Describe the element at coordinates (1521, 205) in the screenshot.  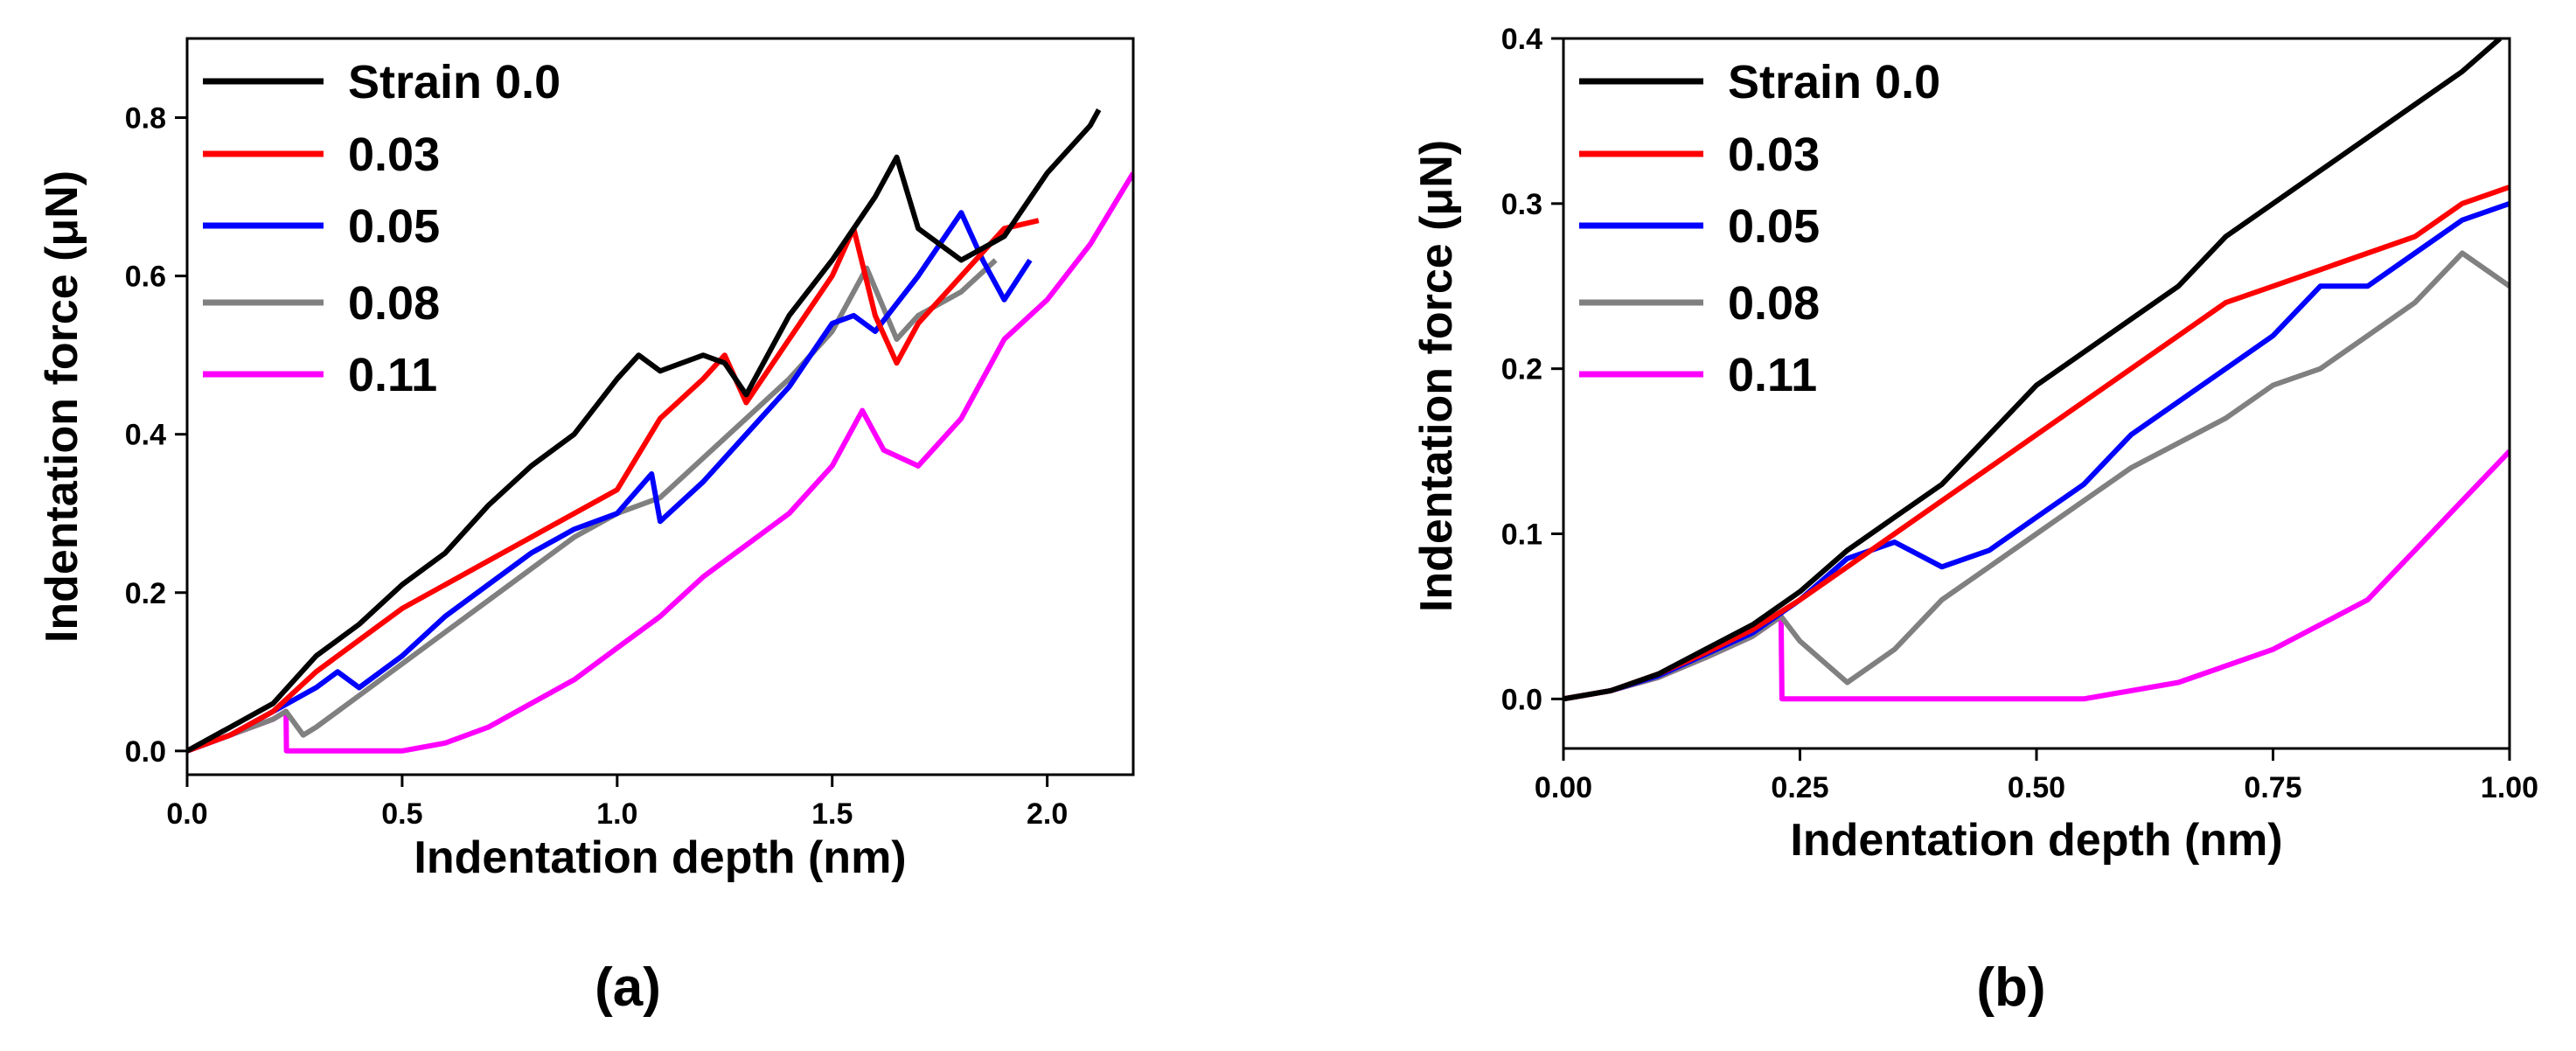
I see `y-tick-label: 0.3` at that location.